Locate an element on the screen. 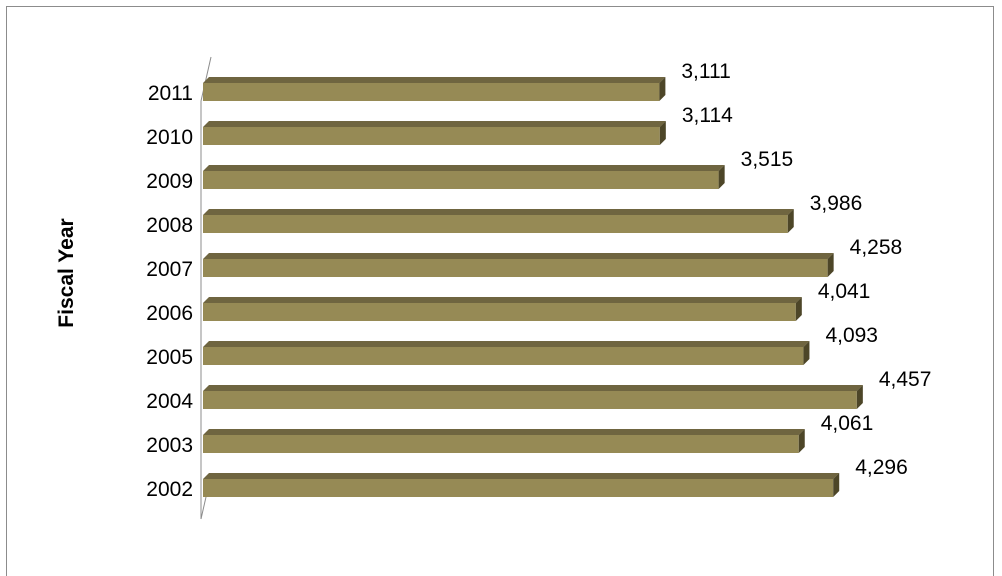 Image resolution: width=1002 pixels, height=576 pixels. bar-2010 is located at coordinates (431, 136).